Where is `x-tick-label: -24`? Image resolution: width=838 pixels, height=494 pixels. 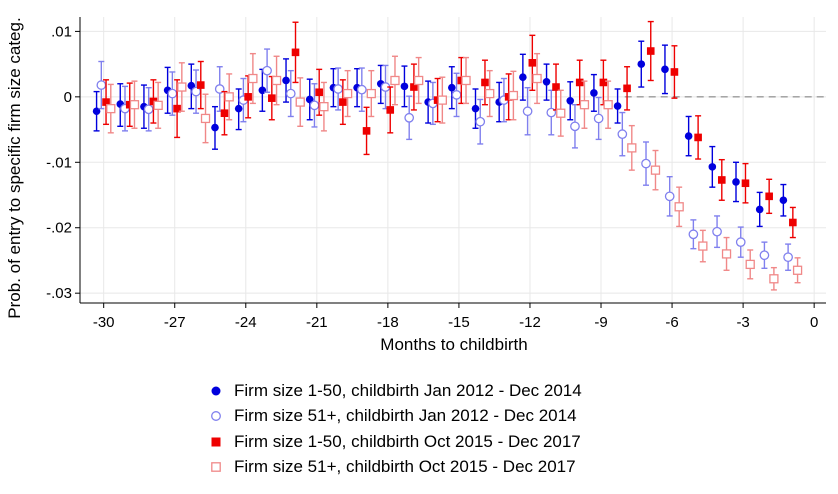 x-tick-label: -24 is located at coordinates (246, 322).